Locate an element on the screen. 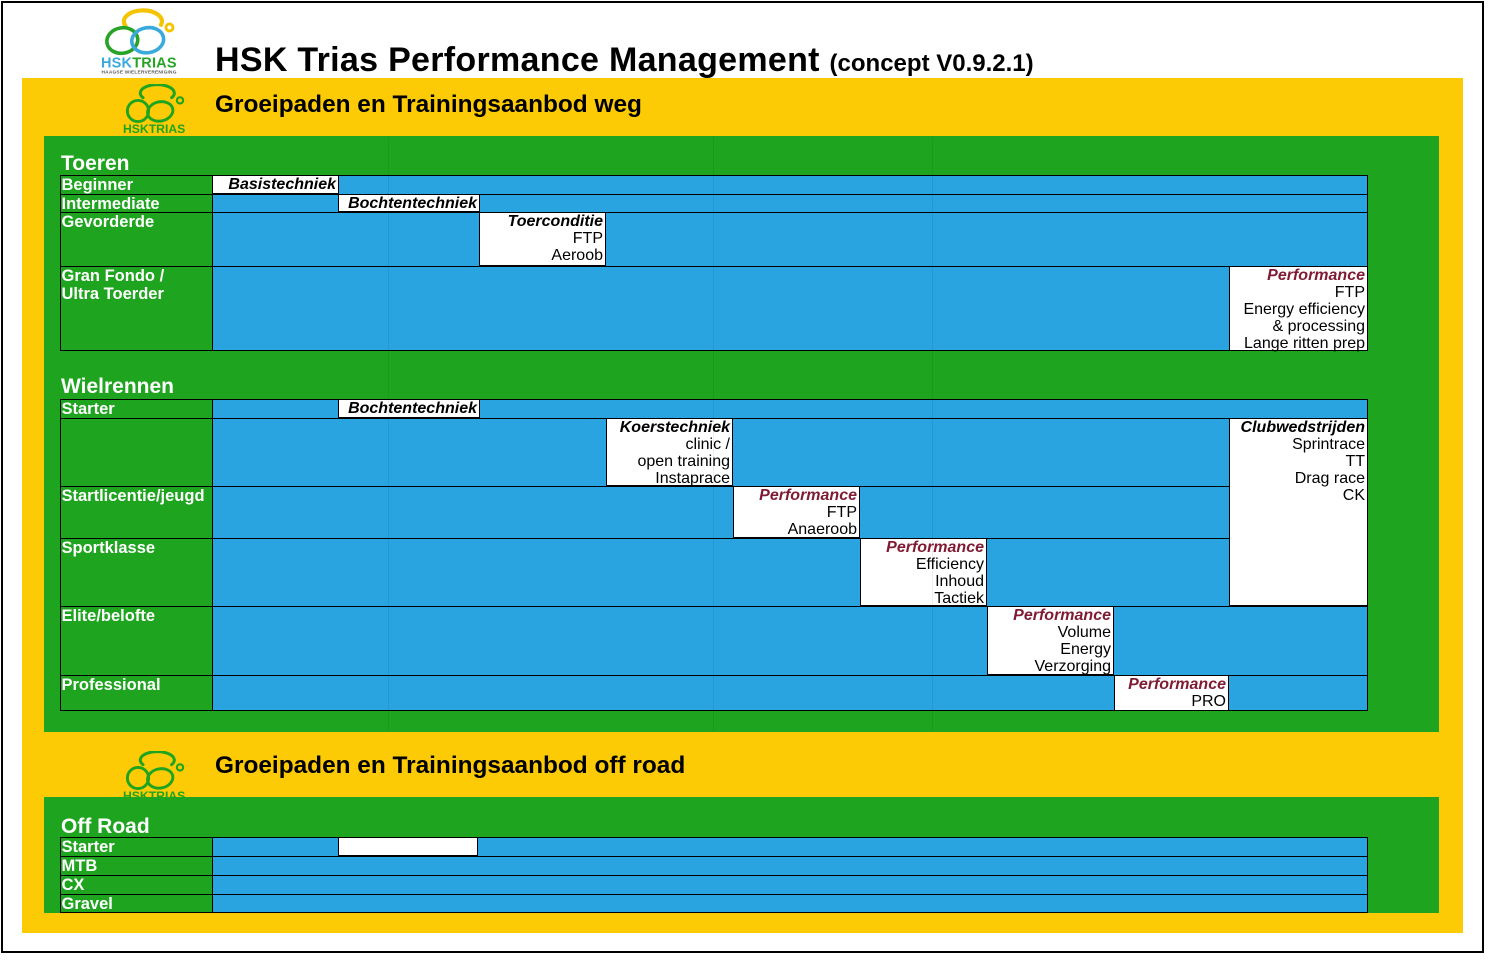 This screenshot has width=1494, height=969. svg-text: HAAGSE WIELERVERENIGING is located at coordinates (139, 73).